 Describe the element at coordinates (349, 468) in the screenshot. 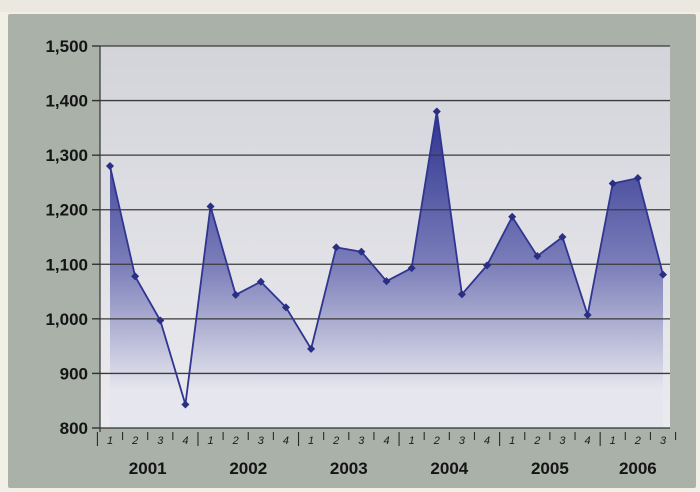

I see `year-label: 2003` at that location.